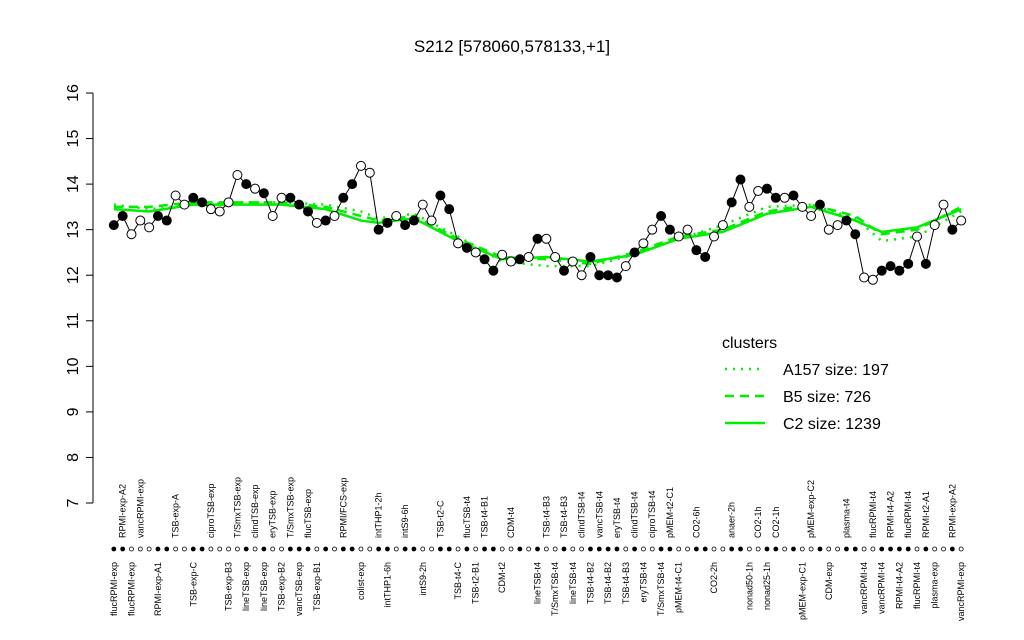 The height and width of the screenshot is (640, 1024). Describe the element at coordinates (546, 517) in the screenshot. I see `x-tick-label: TSB-t4-B3` at that location.